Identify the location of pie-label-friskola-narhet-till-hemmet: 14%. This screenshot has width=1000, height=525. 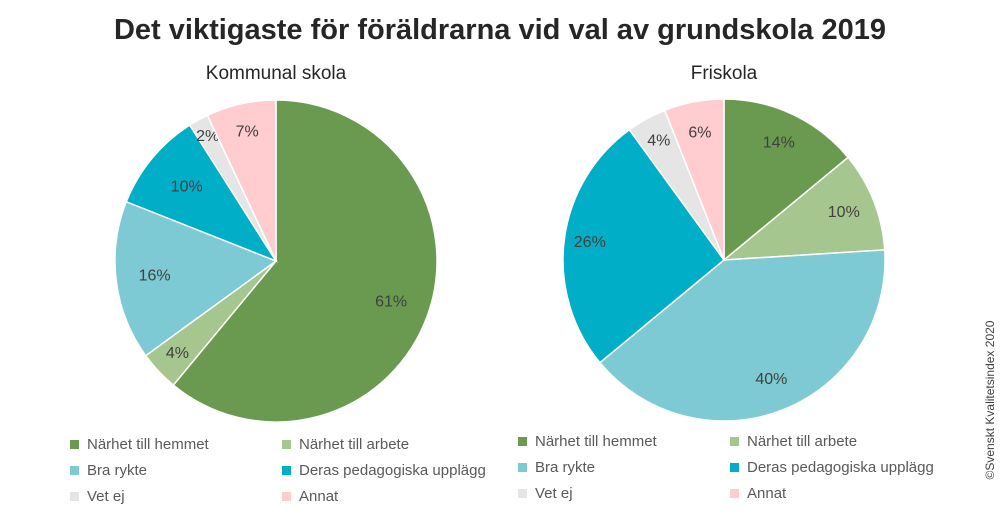
(779, 143).